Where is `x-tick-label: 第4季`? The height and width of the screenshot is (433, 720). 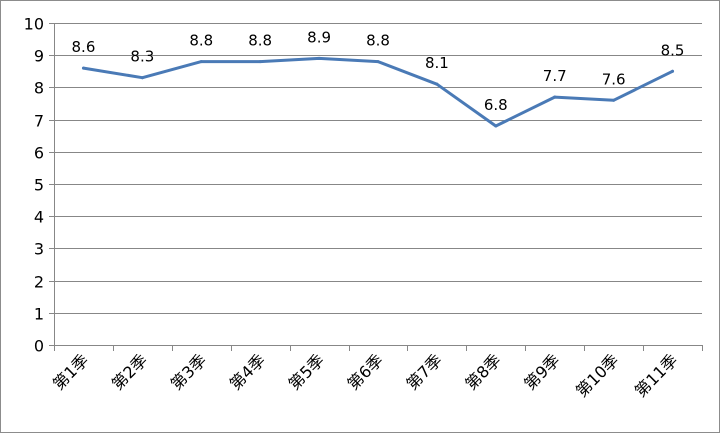 x-tick-label: 第4季 is located at coordinates (247, 371).